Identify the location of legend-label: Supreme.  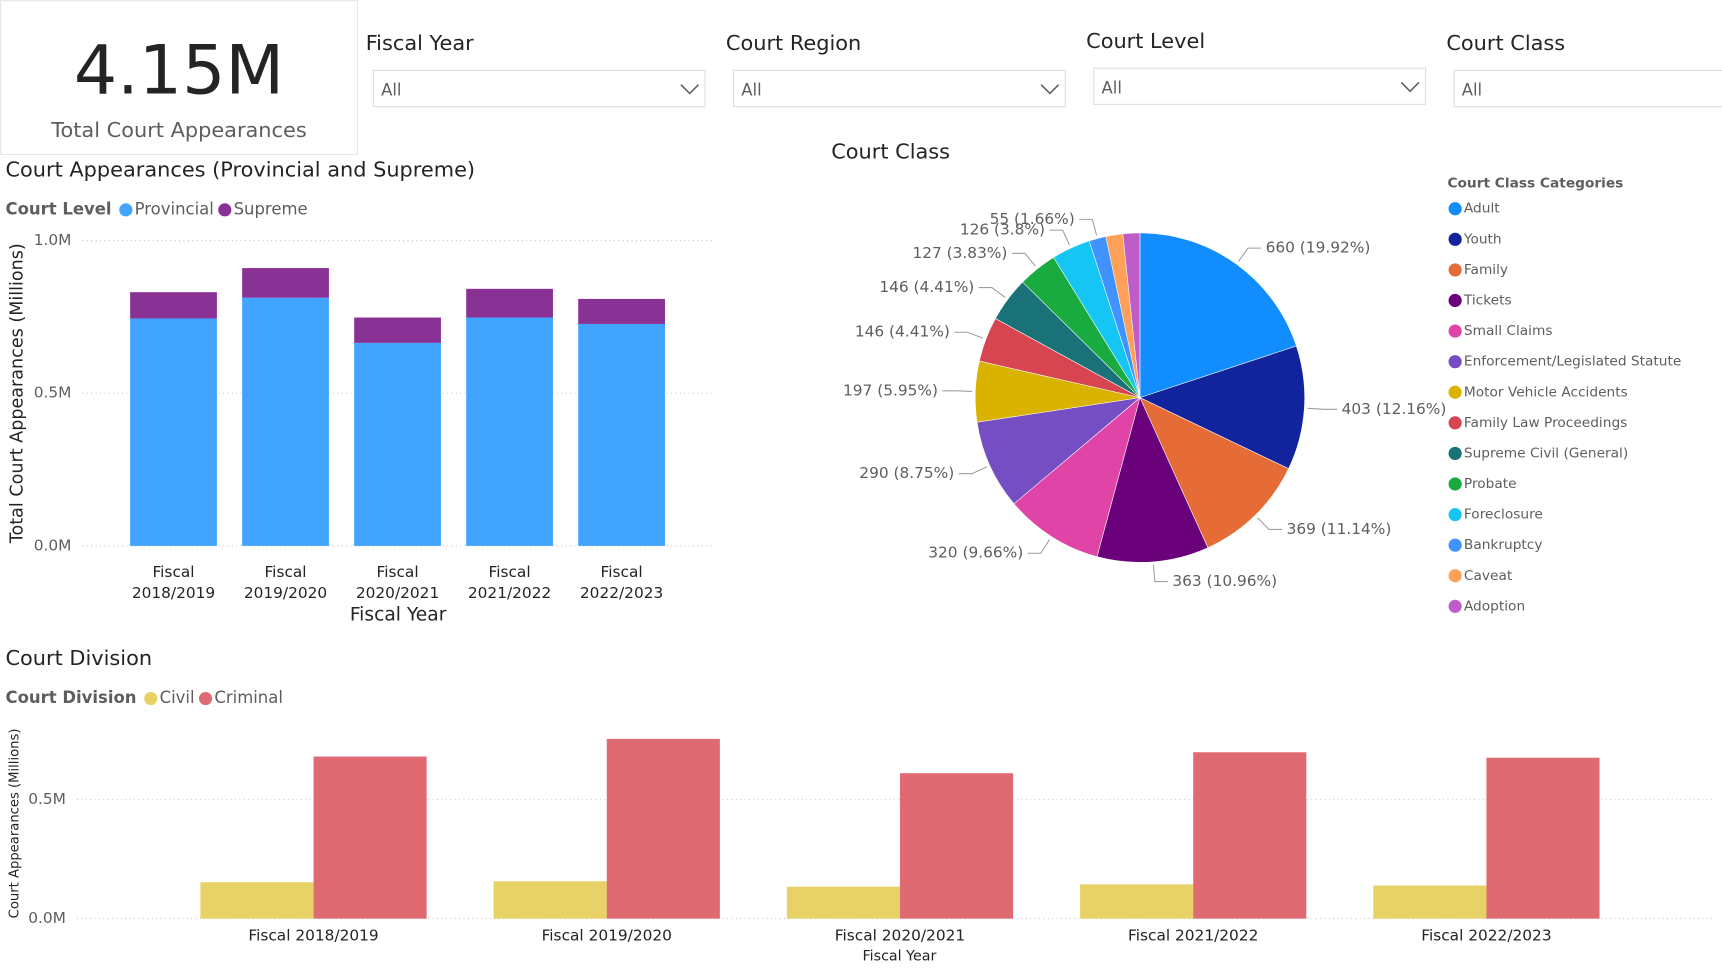
(271, 208).